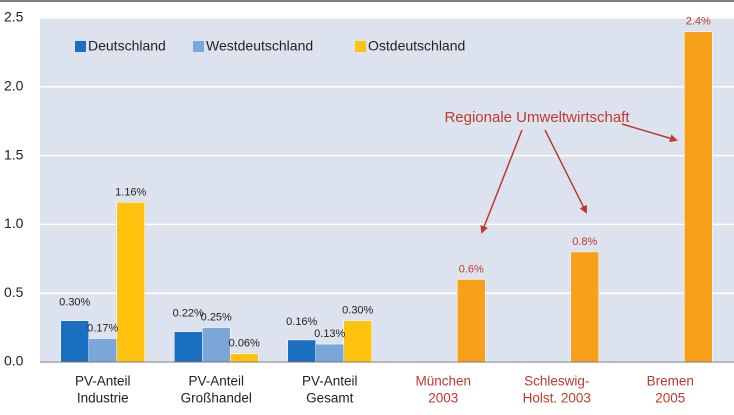  Describe the element at coordinates (127, 46) in the screenshot. I see `legend-label: Deutschland` at that location.